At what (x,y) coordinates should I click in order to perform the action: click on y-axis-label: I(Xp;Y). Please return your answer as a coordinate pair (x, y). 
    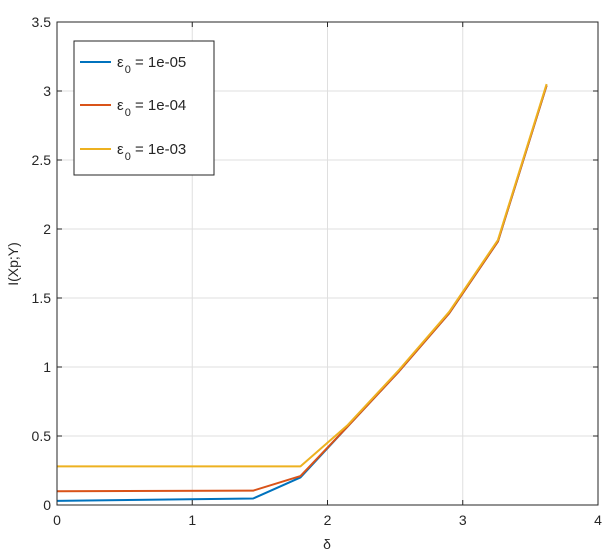
    Looking at the image, I should click on (13, 264).